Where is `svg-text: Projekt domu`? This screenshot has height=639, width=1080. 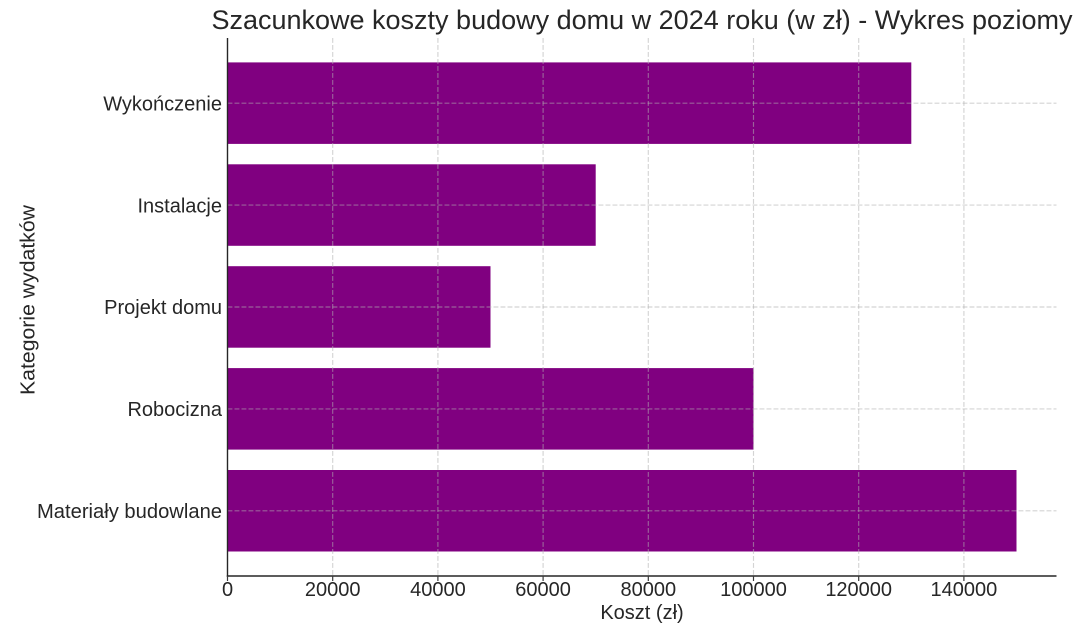
svg-text: Projekt domu is located at coordinates (163, 308).